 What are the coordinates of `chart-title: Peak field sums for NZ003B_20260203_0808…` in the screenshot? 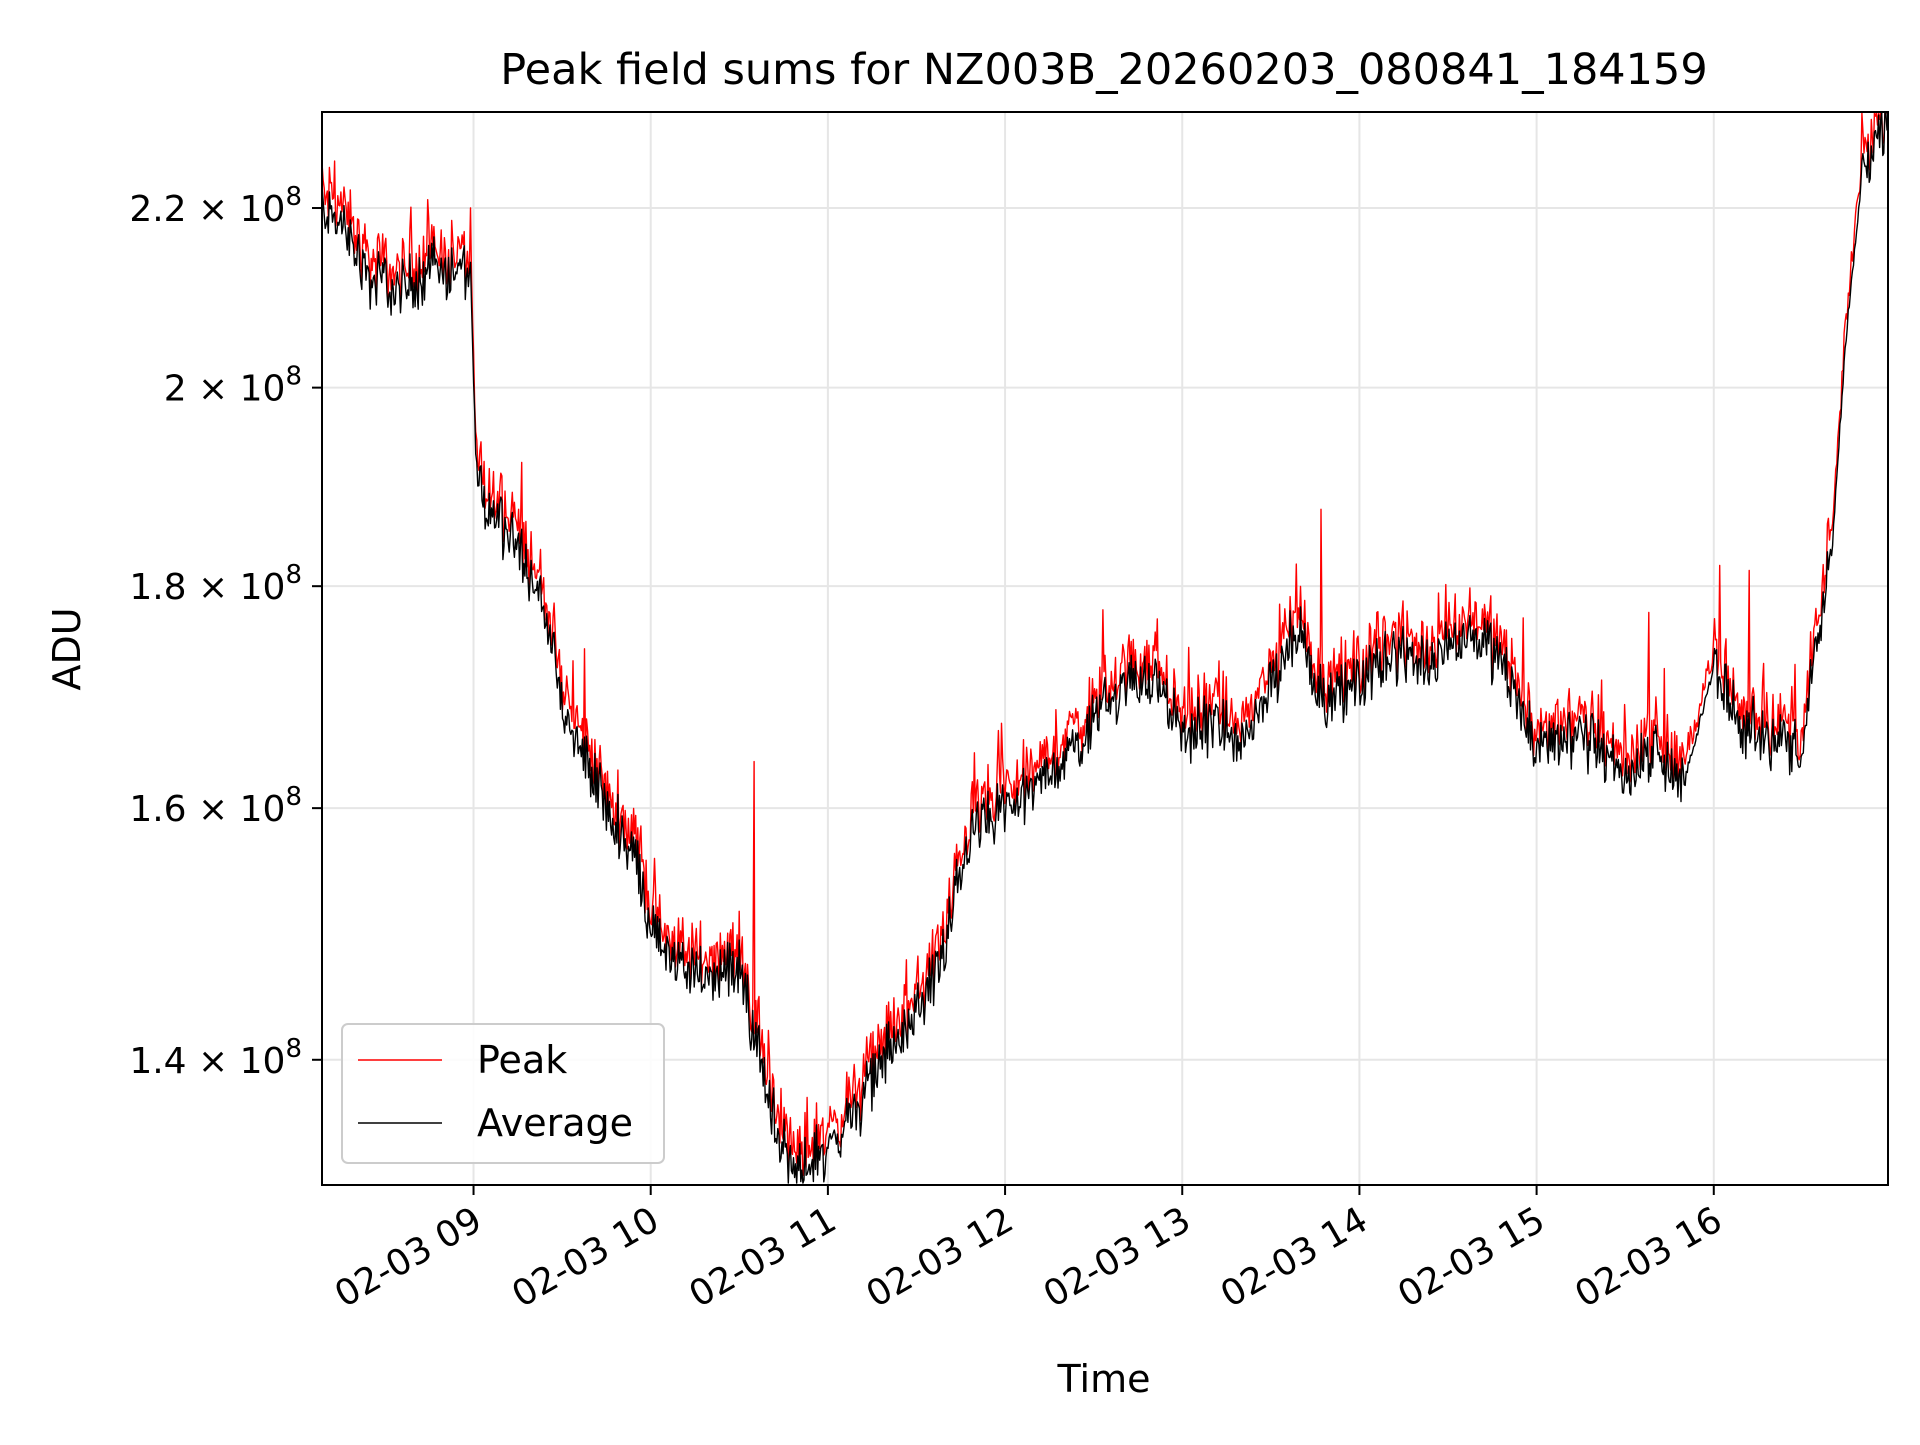 It's located at (1104, 70).